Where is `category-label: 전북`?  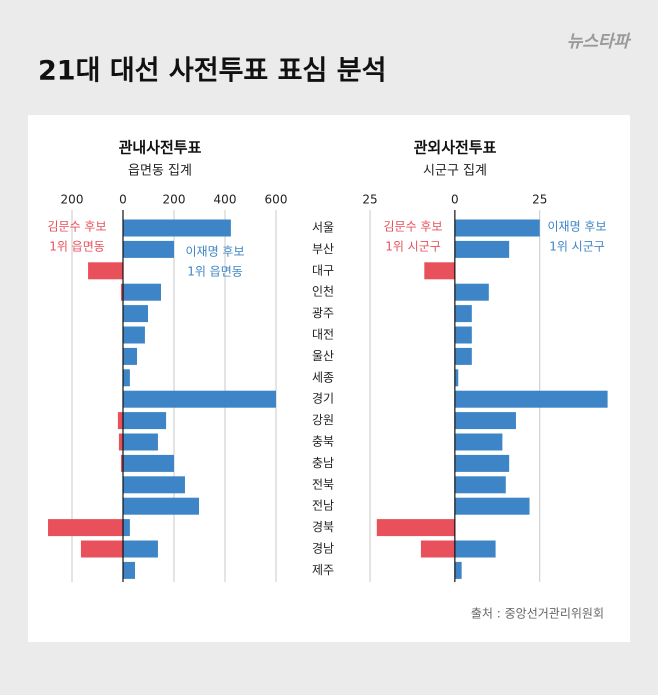
category-label: 전북 is located at coordinates (323, 484).